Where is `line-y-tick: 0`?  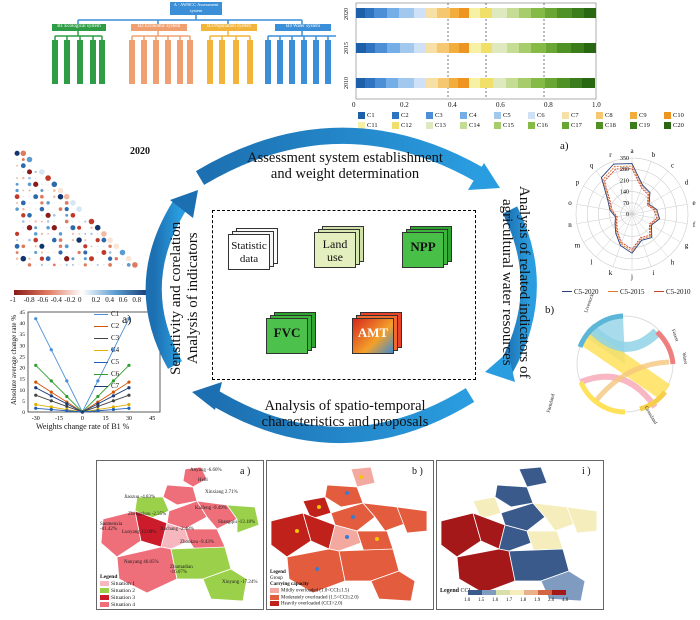 line-y-tick: 0 is located at coordinates (23, 413).